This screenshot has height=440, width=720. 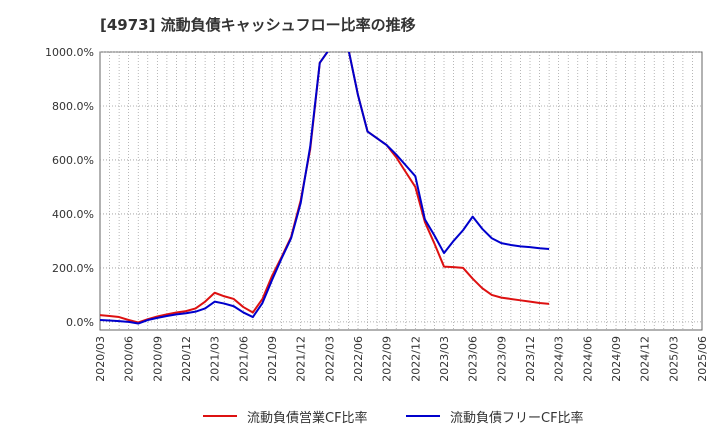 What do you see at coordinates (329, 359) in the screenshot?
I see `x-tick-label: 2022/03` at bounding box center [329, 359].